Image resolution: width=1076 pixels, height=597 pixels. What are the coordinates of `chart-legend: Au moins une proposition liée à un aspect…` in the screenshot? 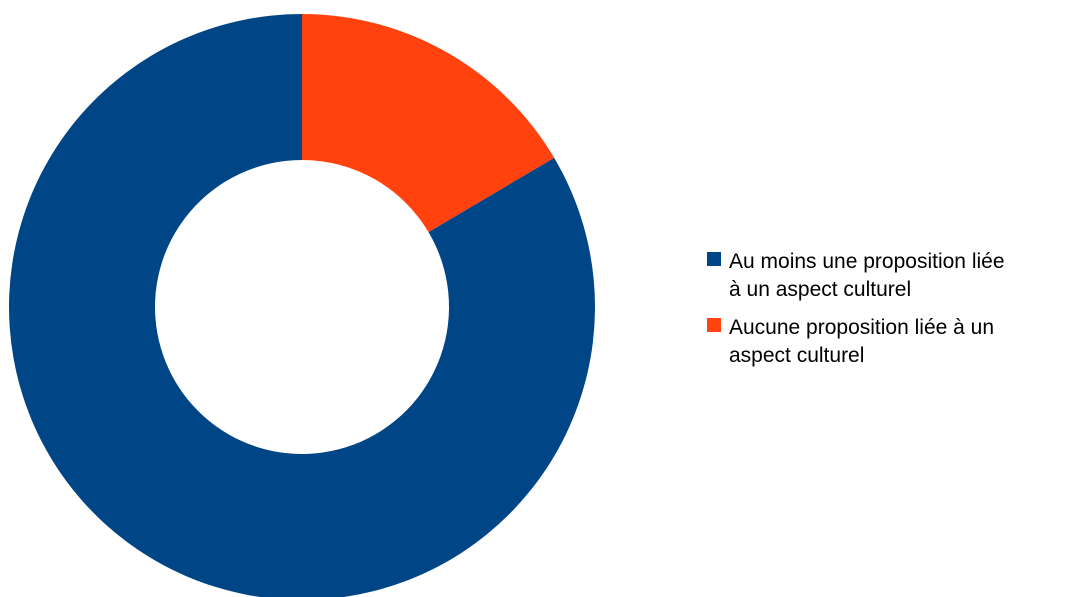 It's located at (856, 308).